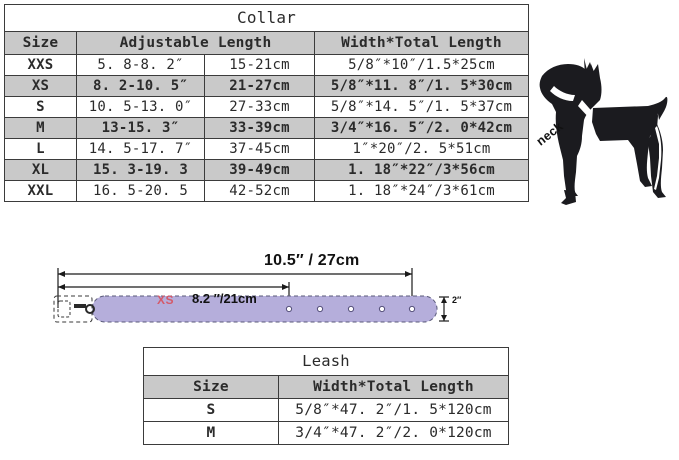 This screenshot has width=679, height=460. Describe the element at coordinates (393, 387) in the screenshot. I see `leash-header-width-total-length: Width*Total Length` at that location.